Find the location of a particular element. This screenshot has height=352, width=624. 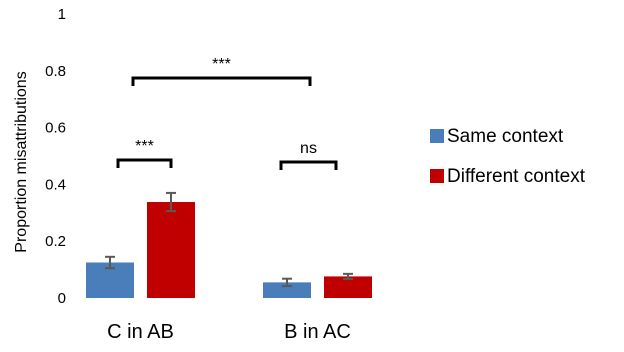

legend-label: Different context is located at coordinates (516, 176).